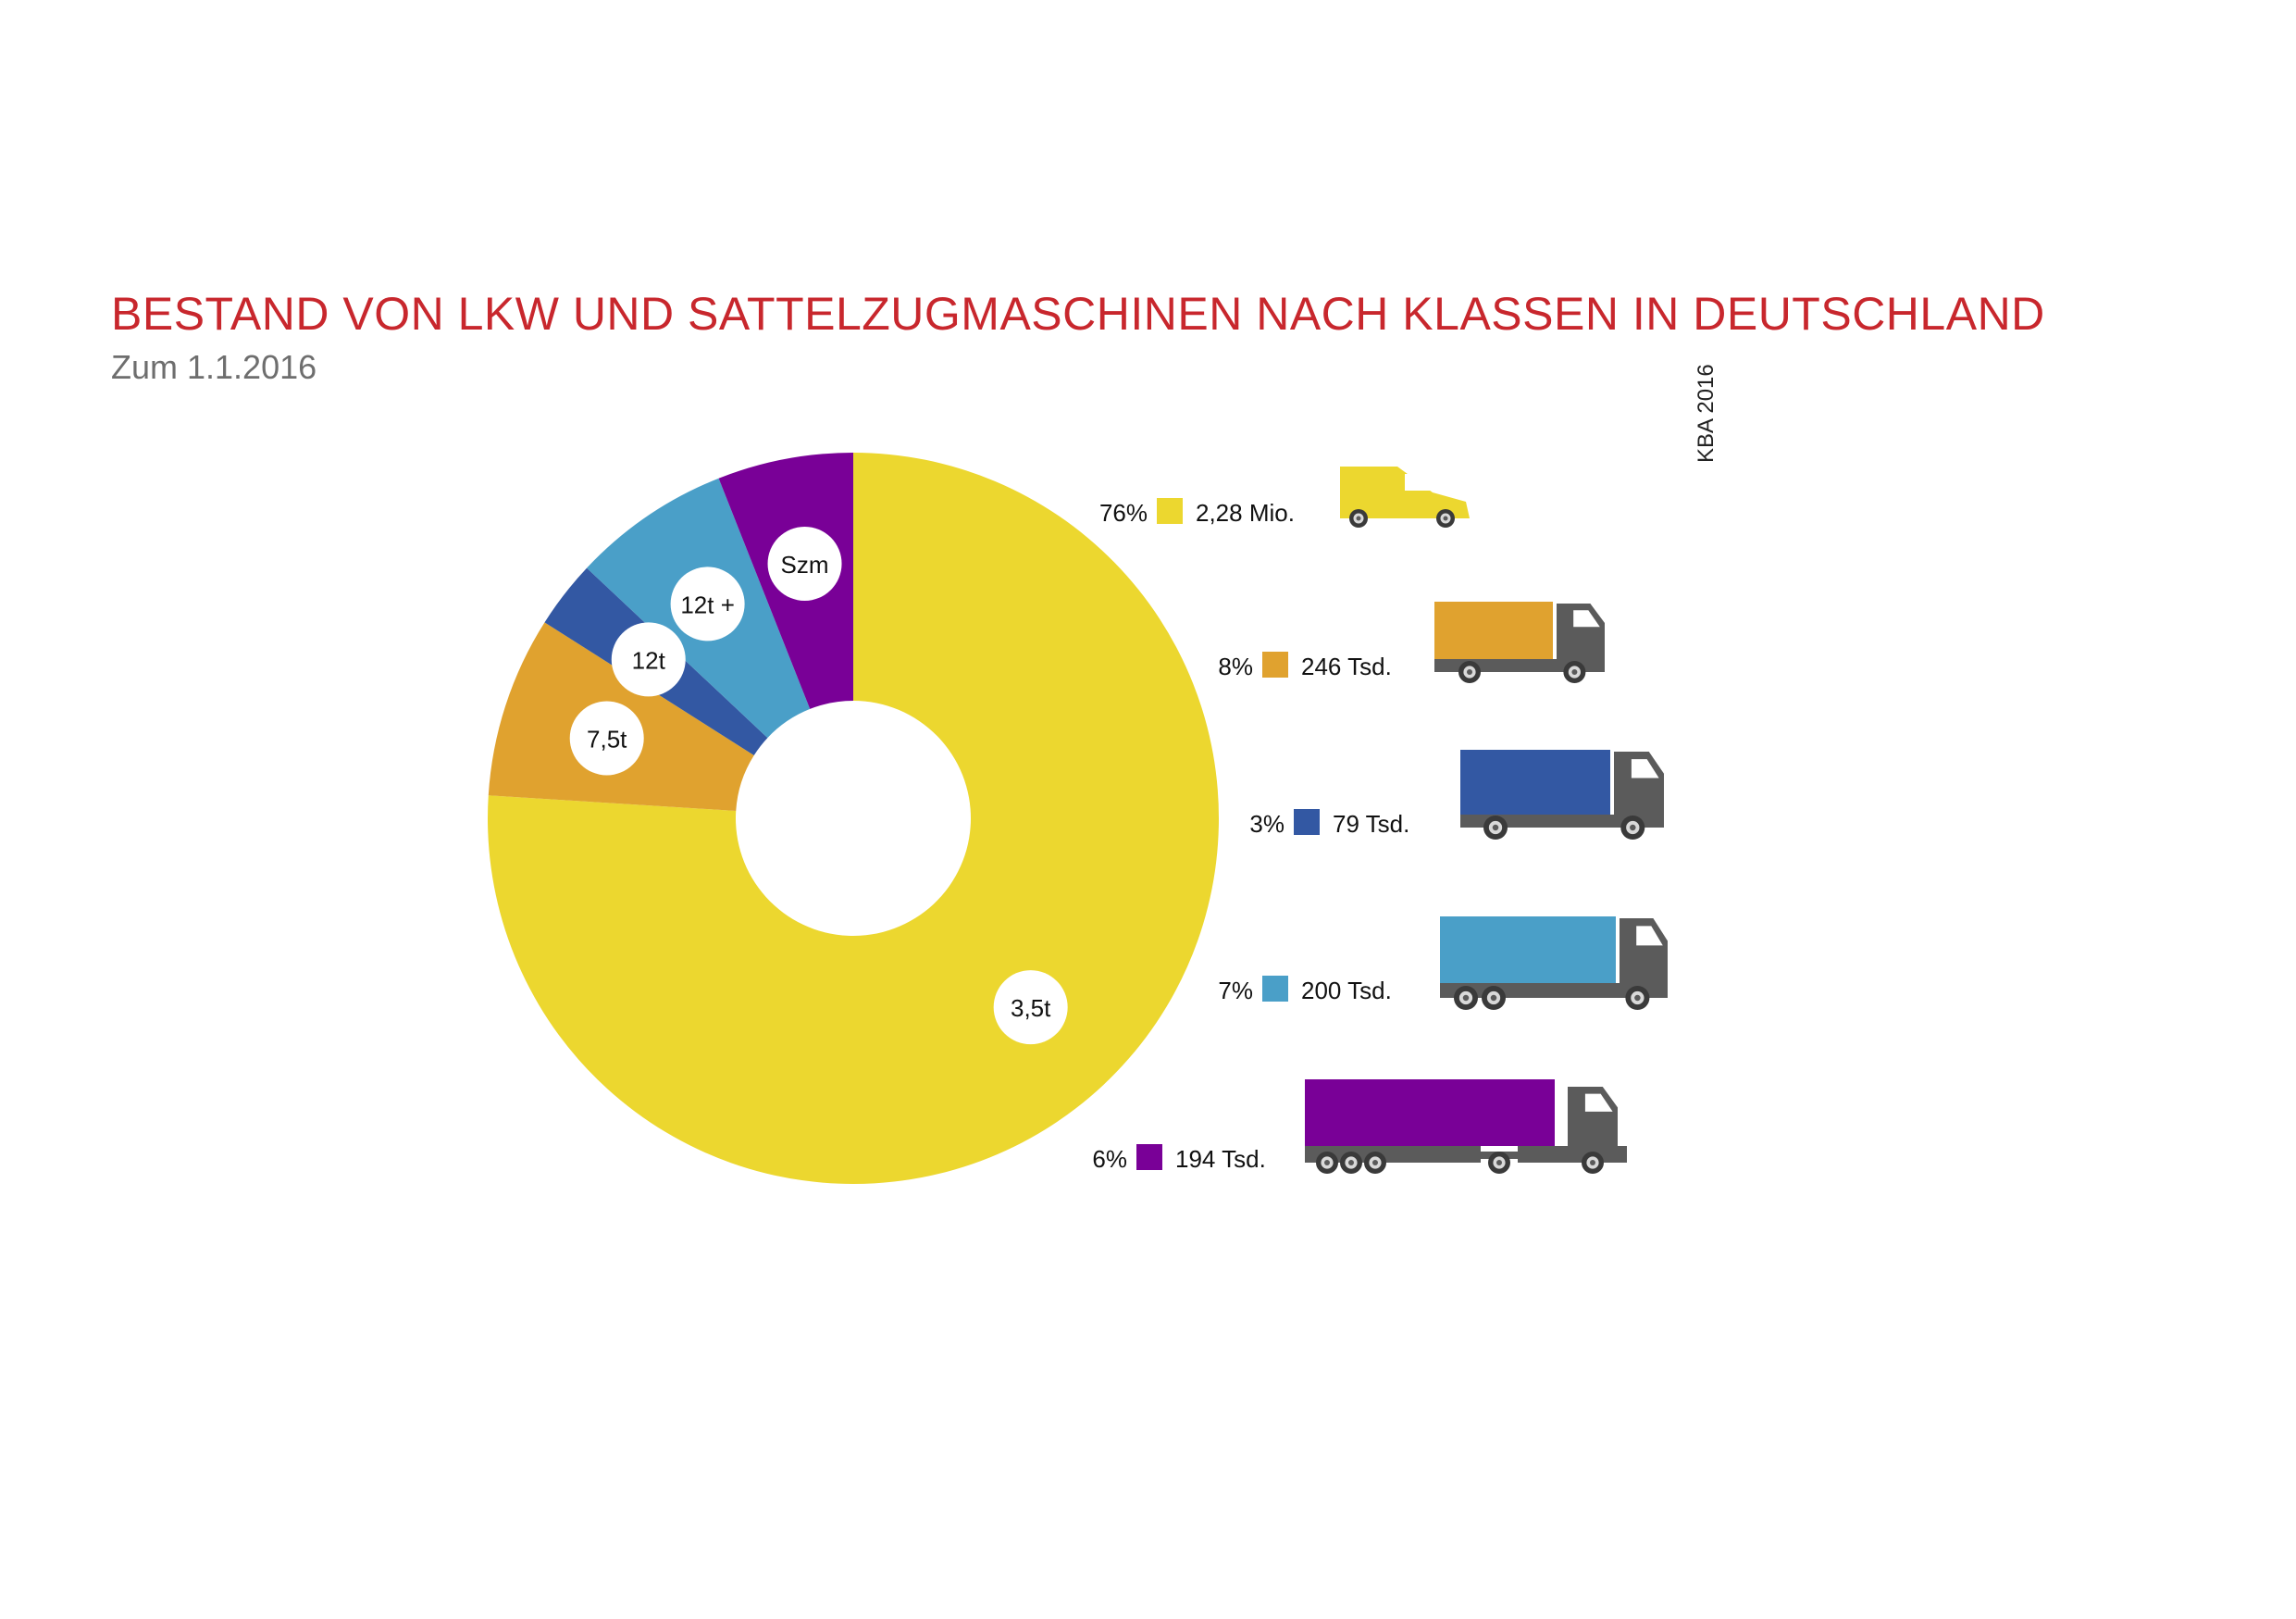 The image size is (2296, 1619). Describe the element at coordinates (1346, 667) in the screenshot. I see `legend-value: 246 Tsd.` at that location.